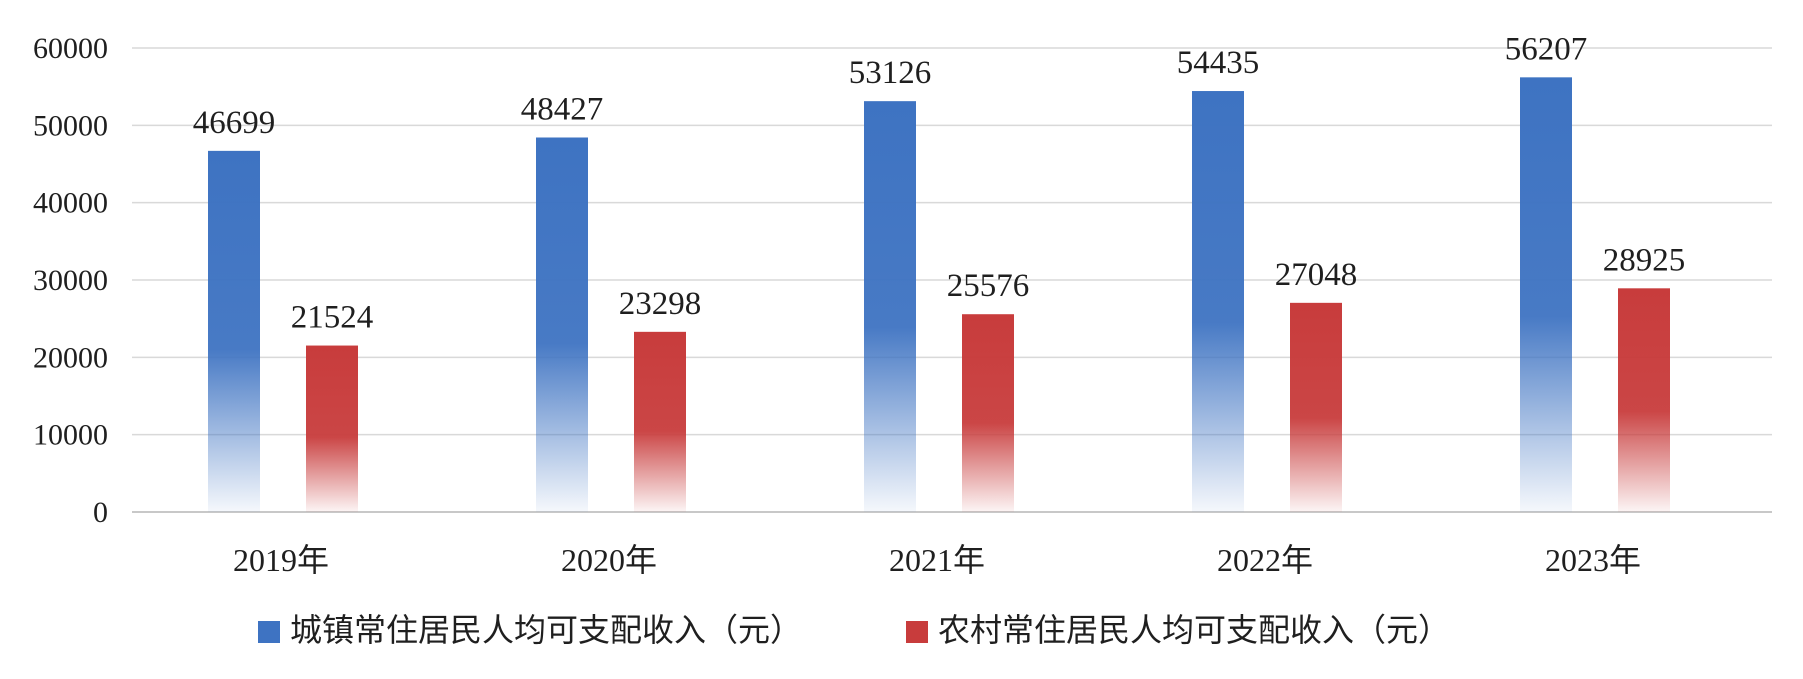 This screenshot has width=1803, height=679. What do you see at coordinates (546, 630) in the screenshot?
I see `legend-label: 城镇常住居民人均可支配收入（元）` at bounding box center [546, 630].